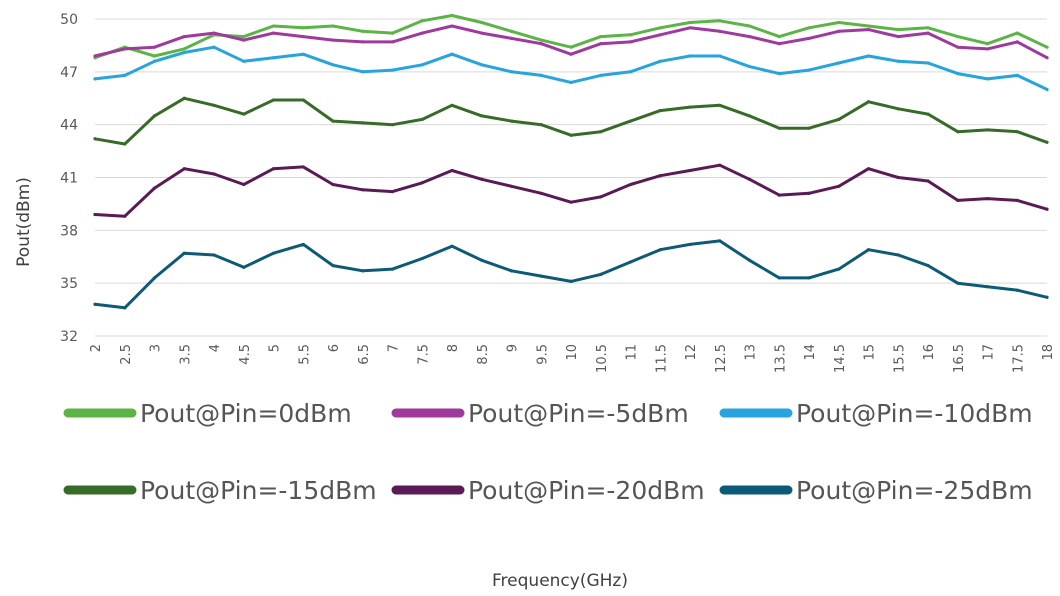 The width and height of the screenshot is (1060, 596). I want to click on x-tick-label: 13.5, so click(780, 358).